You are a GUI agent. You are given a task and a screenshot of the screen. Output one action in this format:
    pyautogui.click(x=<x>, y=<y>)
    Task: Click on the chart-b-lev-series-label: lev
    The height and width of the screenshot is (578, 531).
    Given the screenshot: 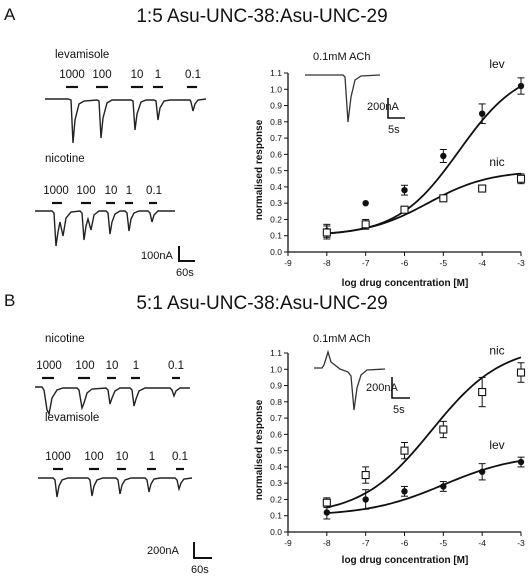 What is the action you would take?
    pyautogui.click(x=496, y=445)
    